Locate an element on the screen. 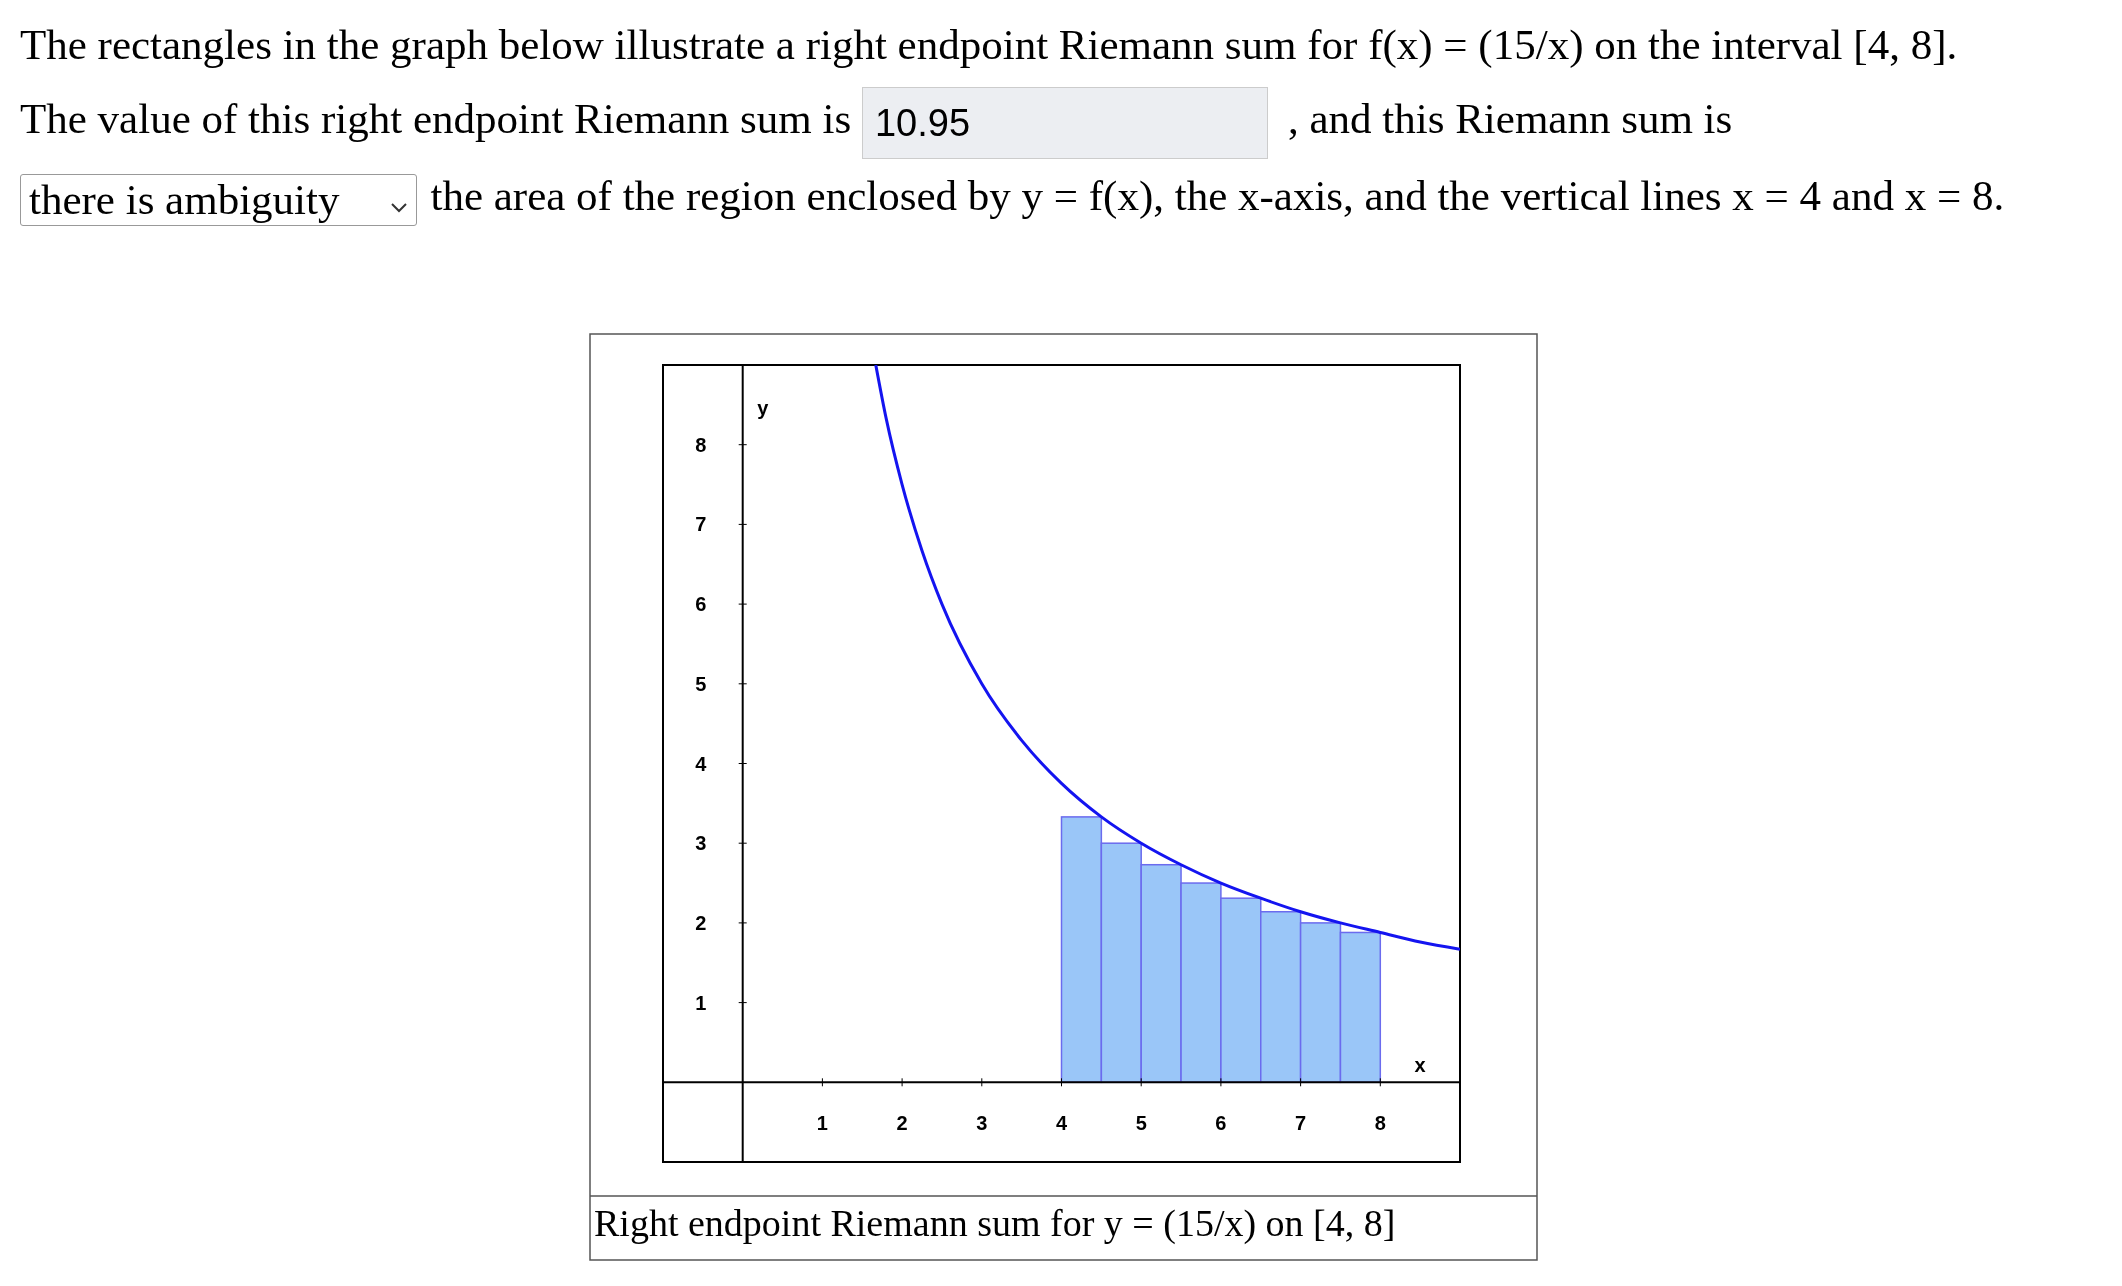  x-tick-label: 1 is located at coordinates (822, 1123).